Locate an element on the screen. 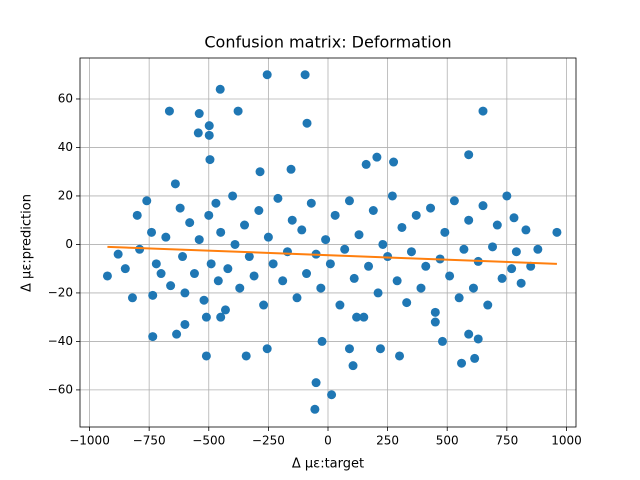 This screenshot has height=480, width=640. x-tick-label: 500 is located at coordinates (447, 441).